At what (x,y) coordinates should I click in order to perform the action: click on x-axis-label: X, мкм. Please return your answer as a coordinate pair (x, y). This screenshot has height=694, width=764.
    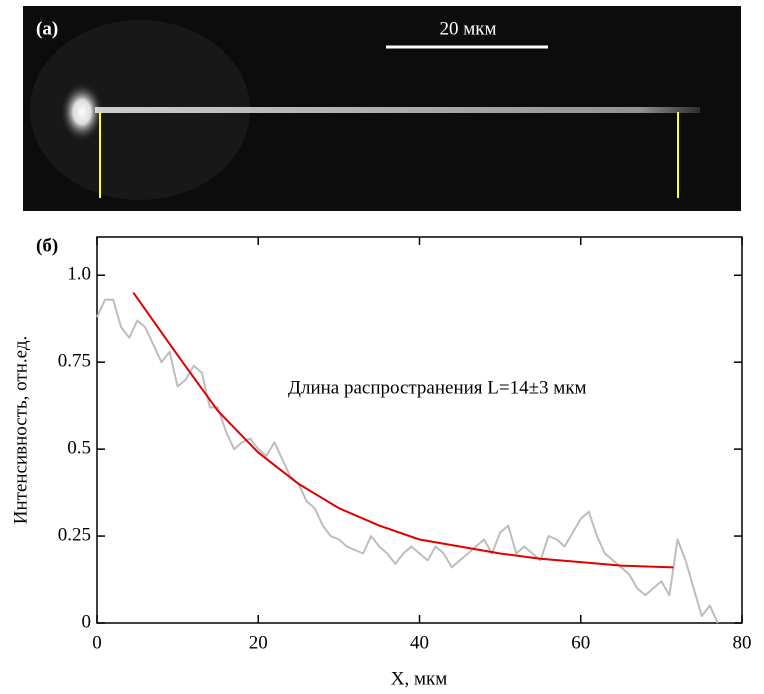
    Looking at the image, I should click on (419, 678).